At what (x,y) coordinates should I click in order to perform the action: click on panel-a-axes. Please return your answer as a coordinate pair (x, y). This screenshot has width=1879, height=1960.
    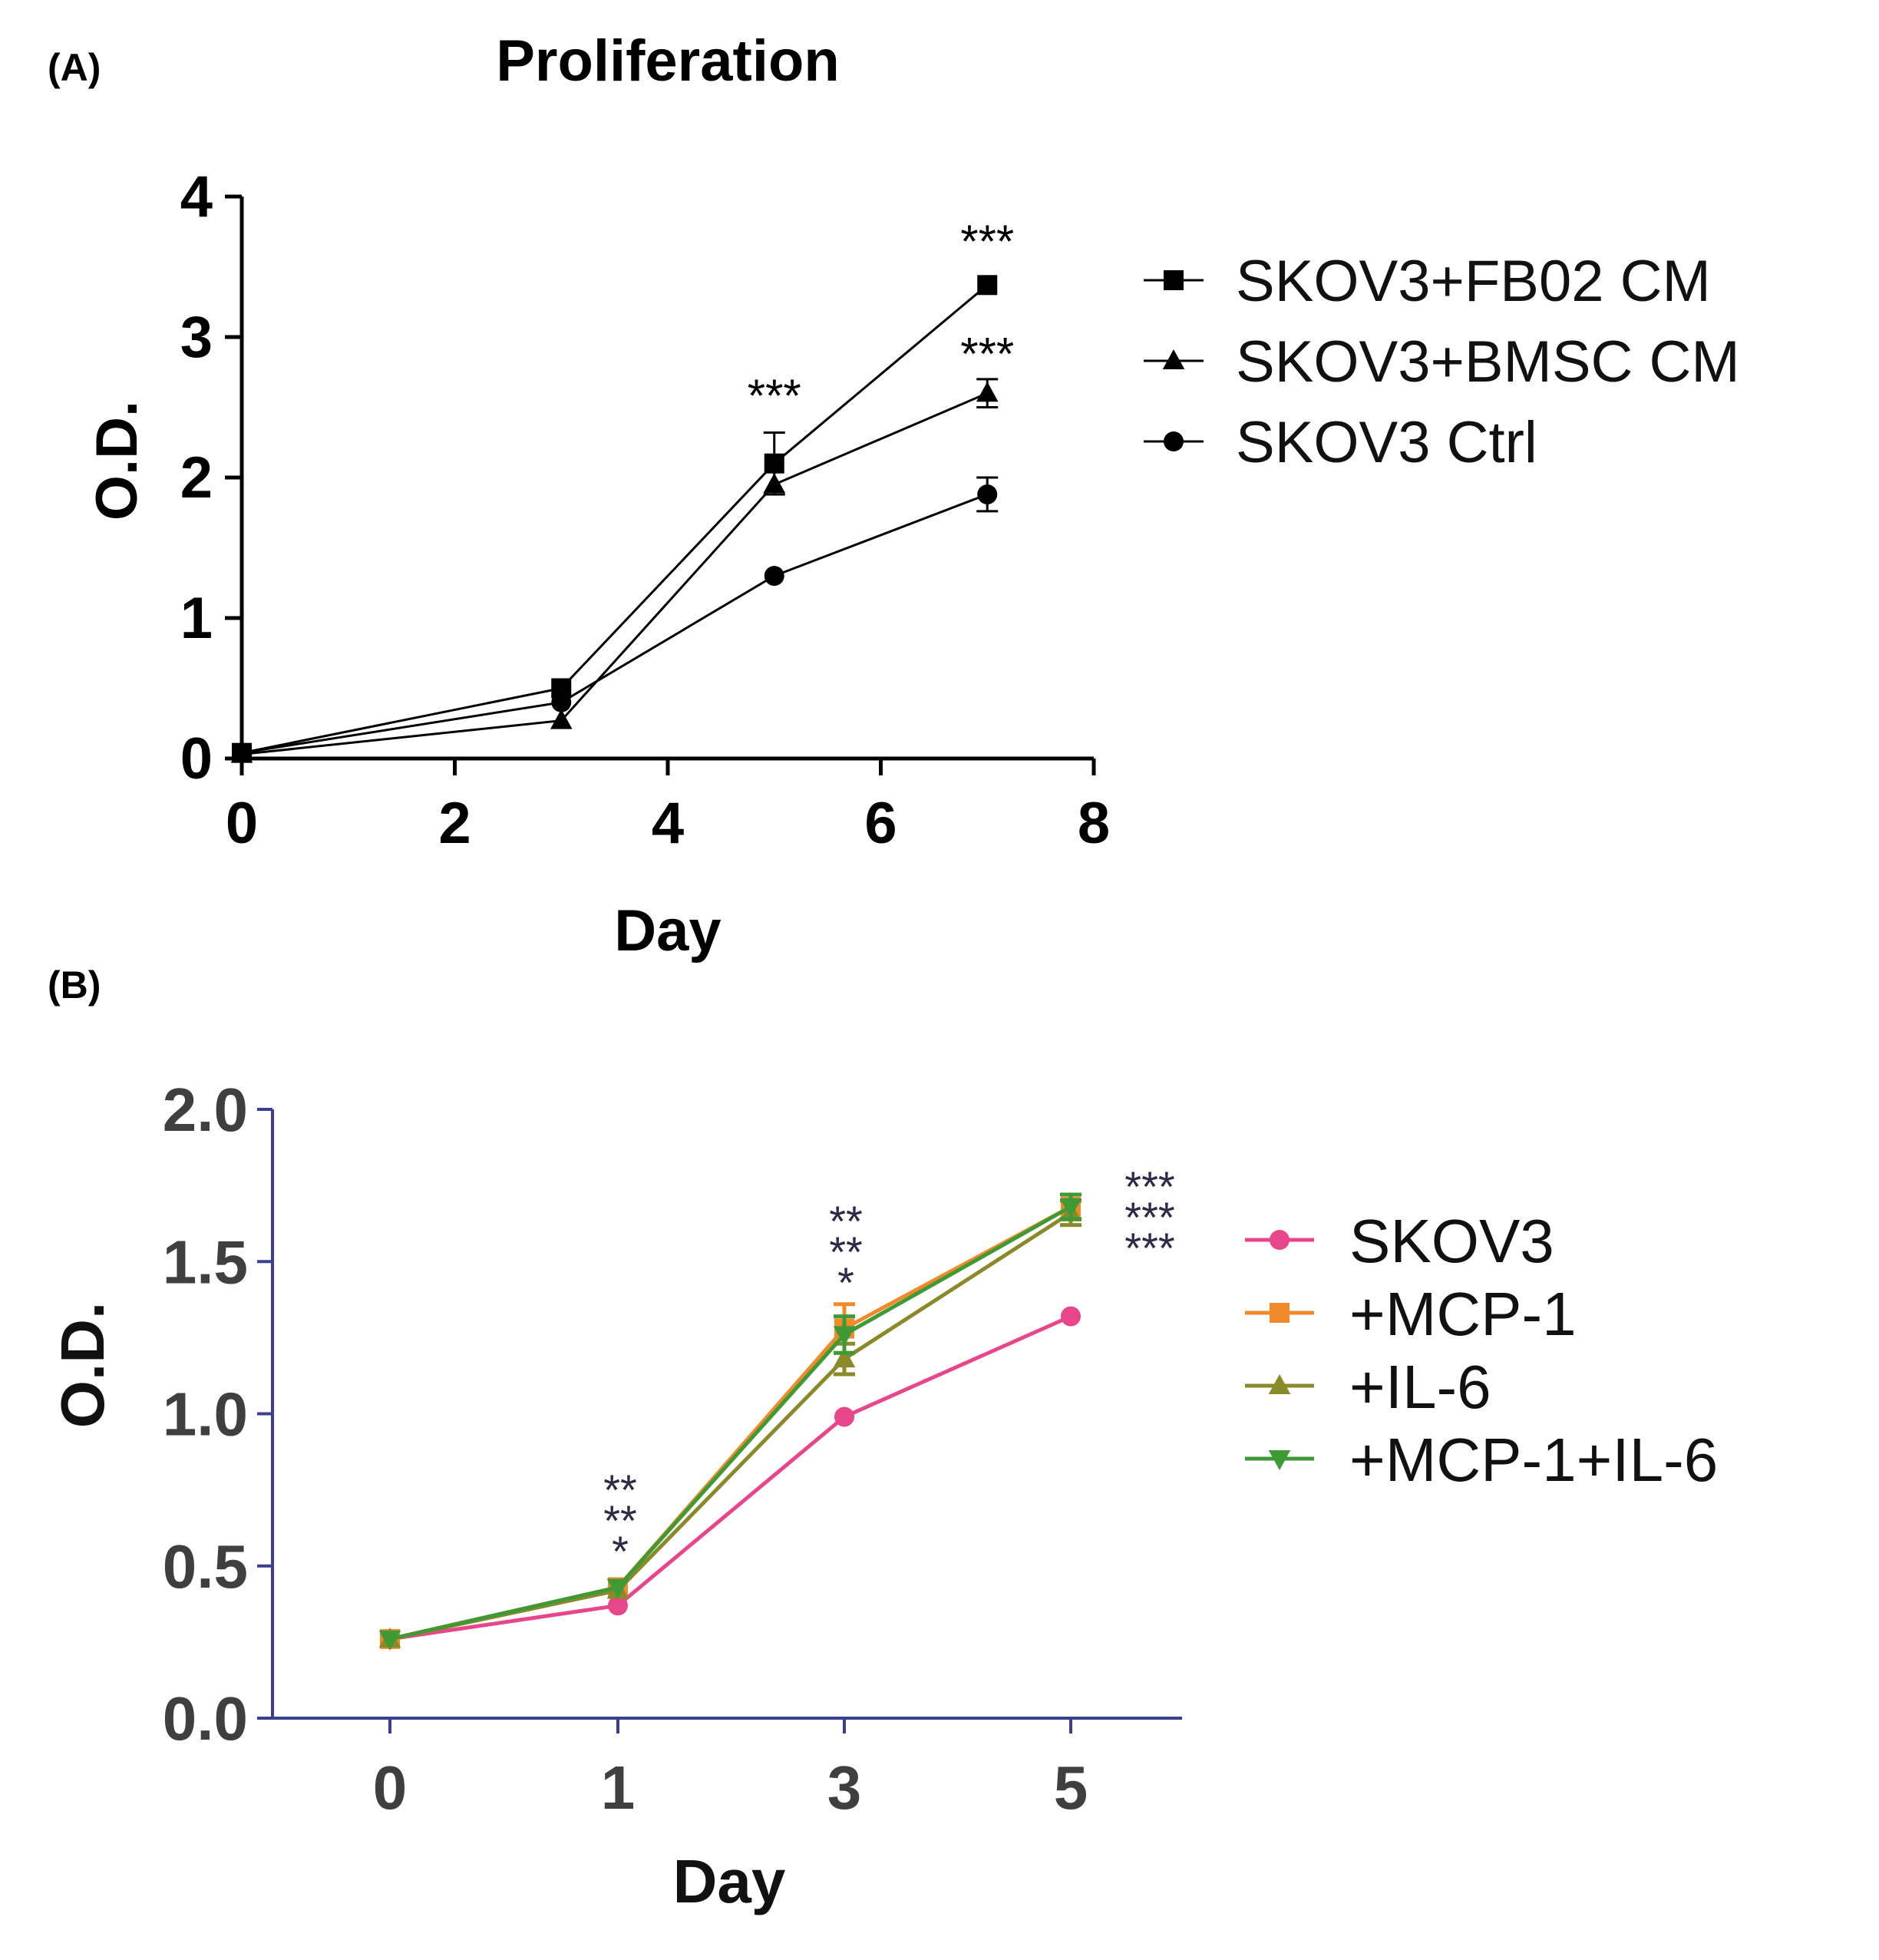
    Looking at the image, I should click on (666, 479).